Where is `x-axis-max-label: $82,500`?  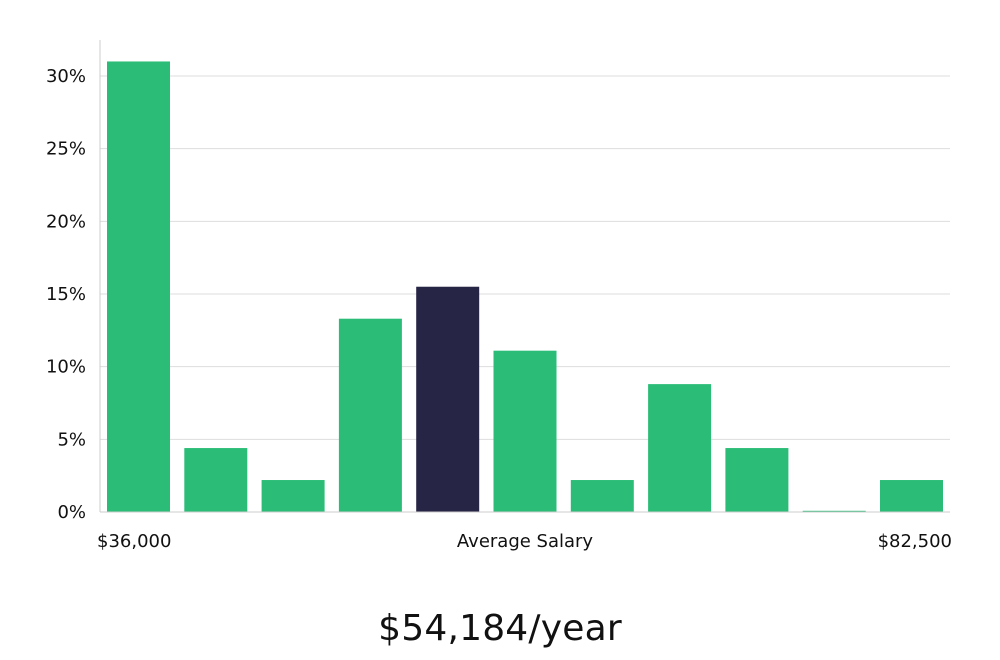
x-axis-max-label: $82,500 is located at coordinates (915, 541).